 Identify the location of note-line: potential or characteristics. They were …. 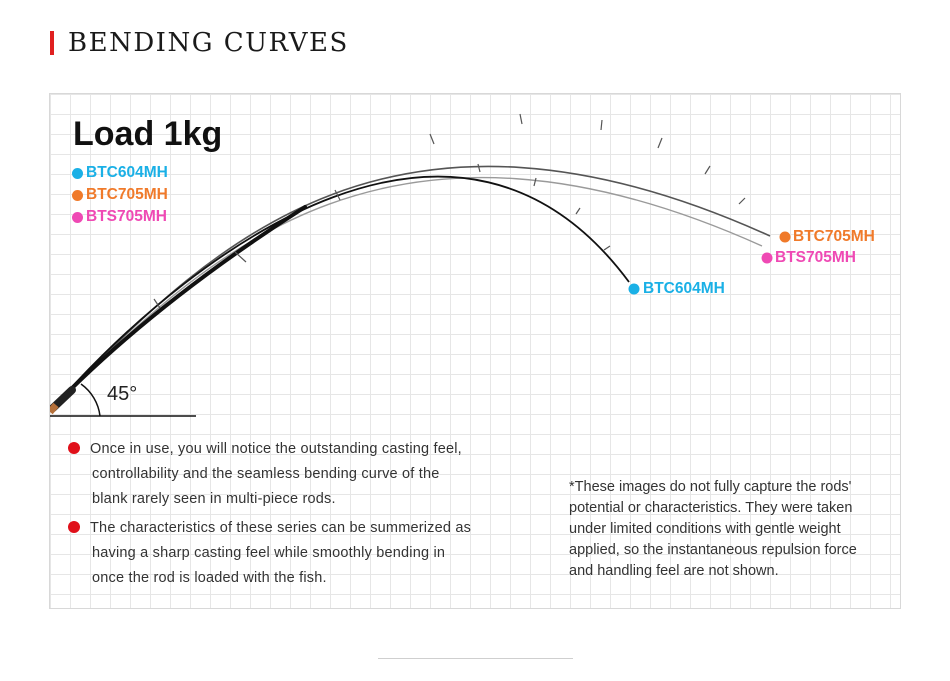
(711, 508).